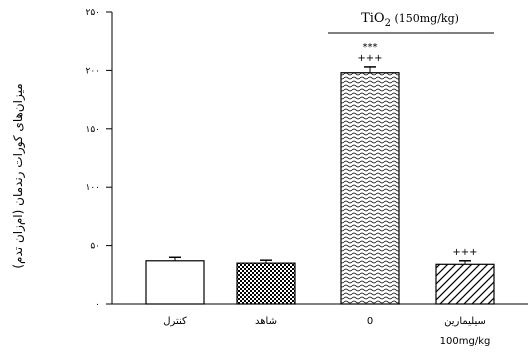 This screenshot has height=352, width=532. I want to click on x-tick-sublabel: 100mg/kg, so click(465, 341).